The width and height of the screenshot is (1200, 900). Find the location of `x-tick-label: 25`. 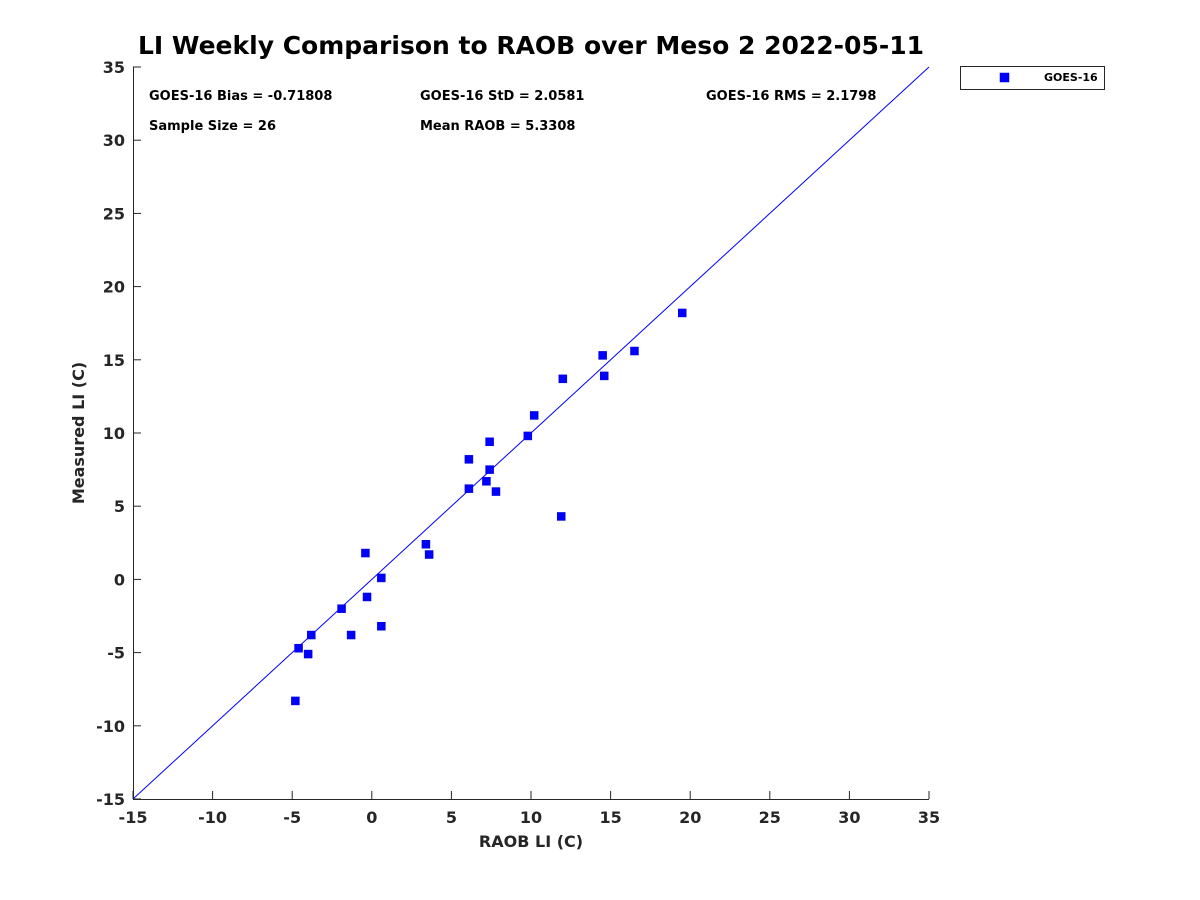

x-tick-label: 25 is located at coordinates (770, 817).